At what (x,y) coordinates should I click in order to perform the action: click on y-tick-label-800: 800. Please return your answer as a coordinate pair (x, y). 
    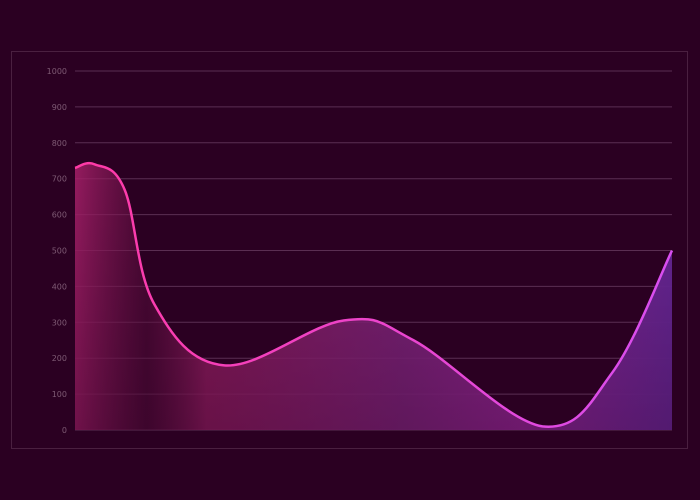
    Looking at the image, I should click on (59, 143).